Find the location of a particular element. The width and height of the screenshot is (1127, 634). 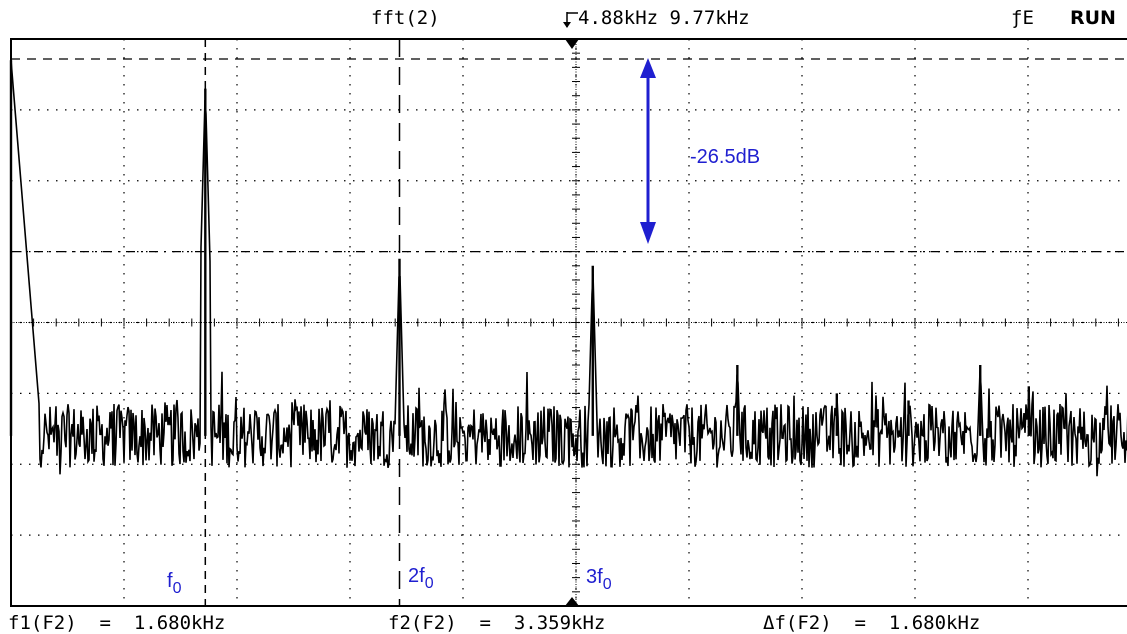

header-timebase-label: 4.88kHz 9.77kHz is located at coordinates (664, 18).